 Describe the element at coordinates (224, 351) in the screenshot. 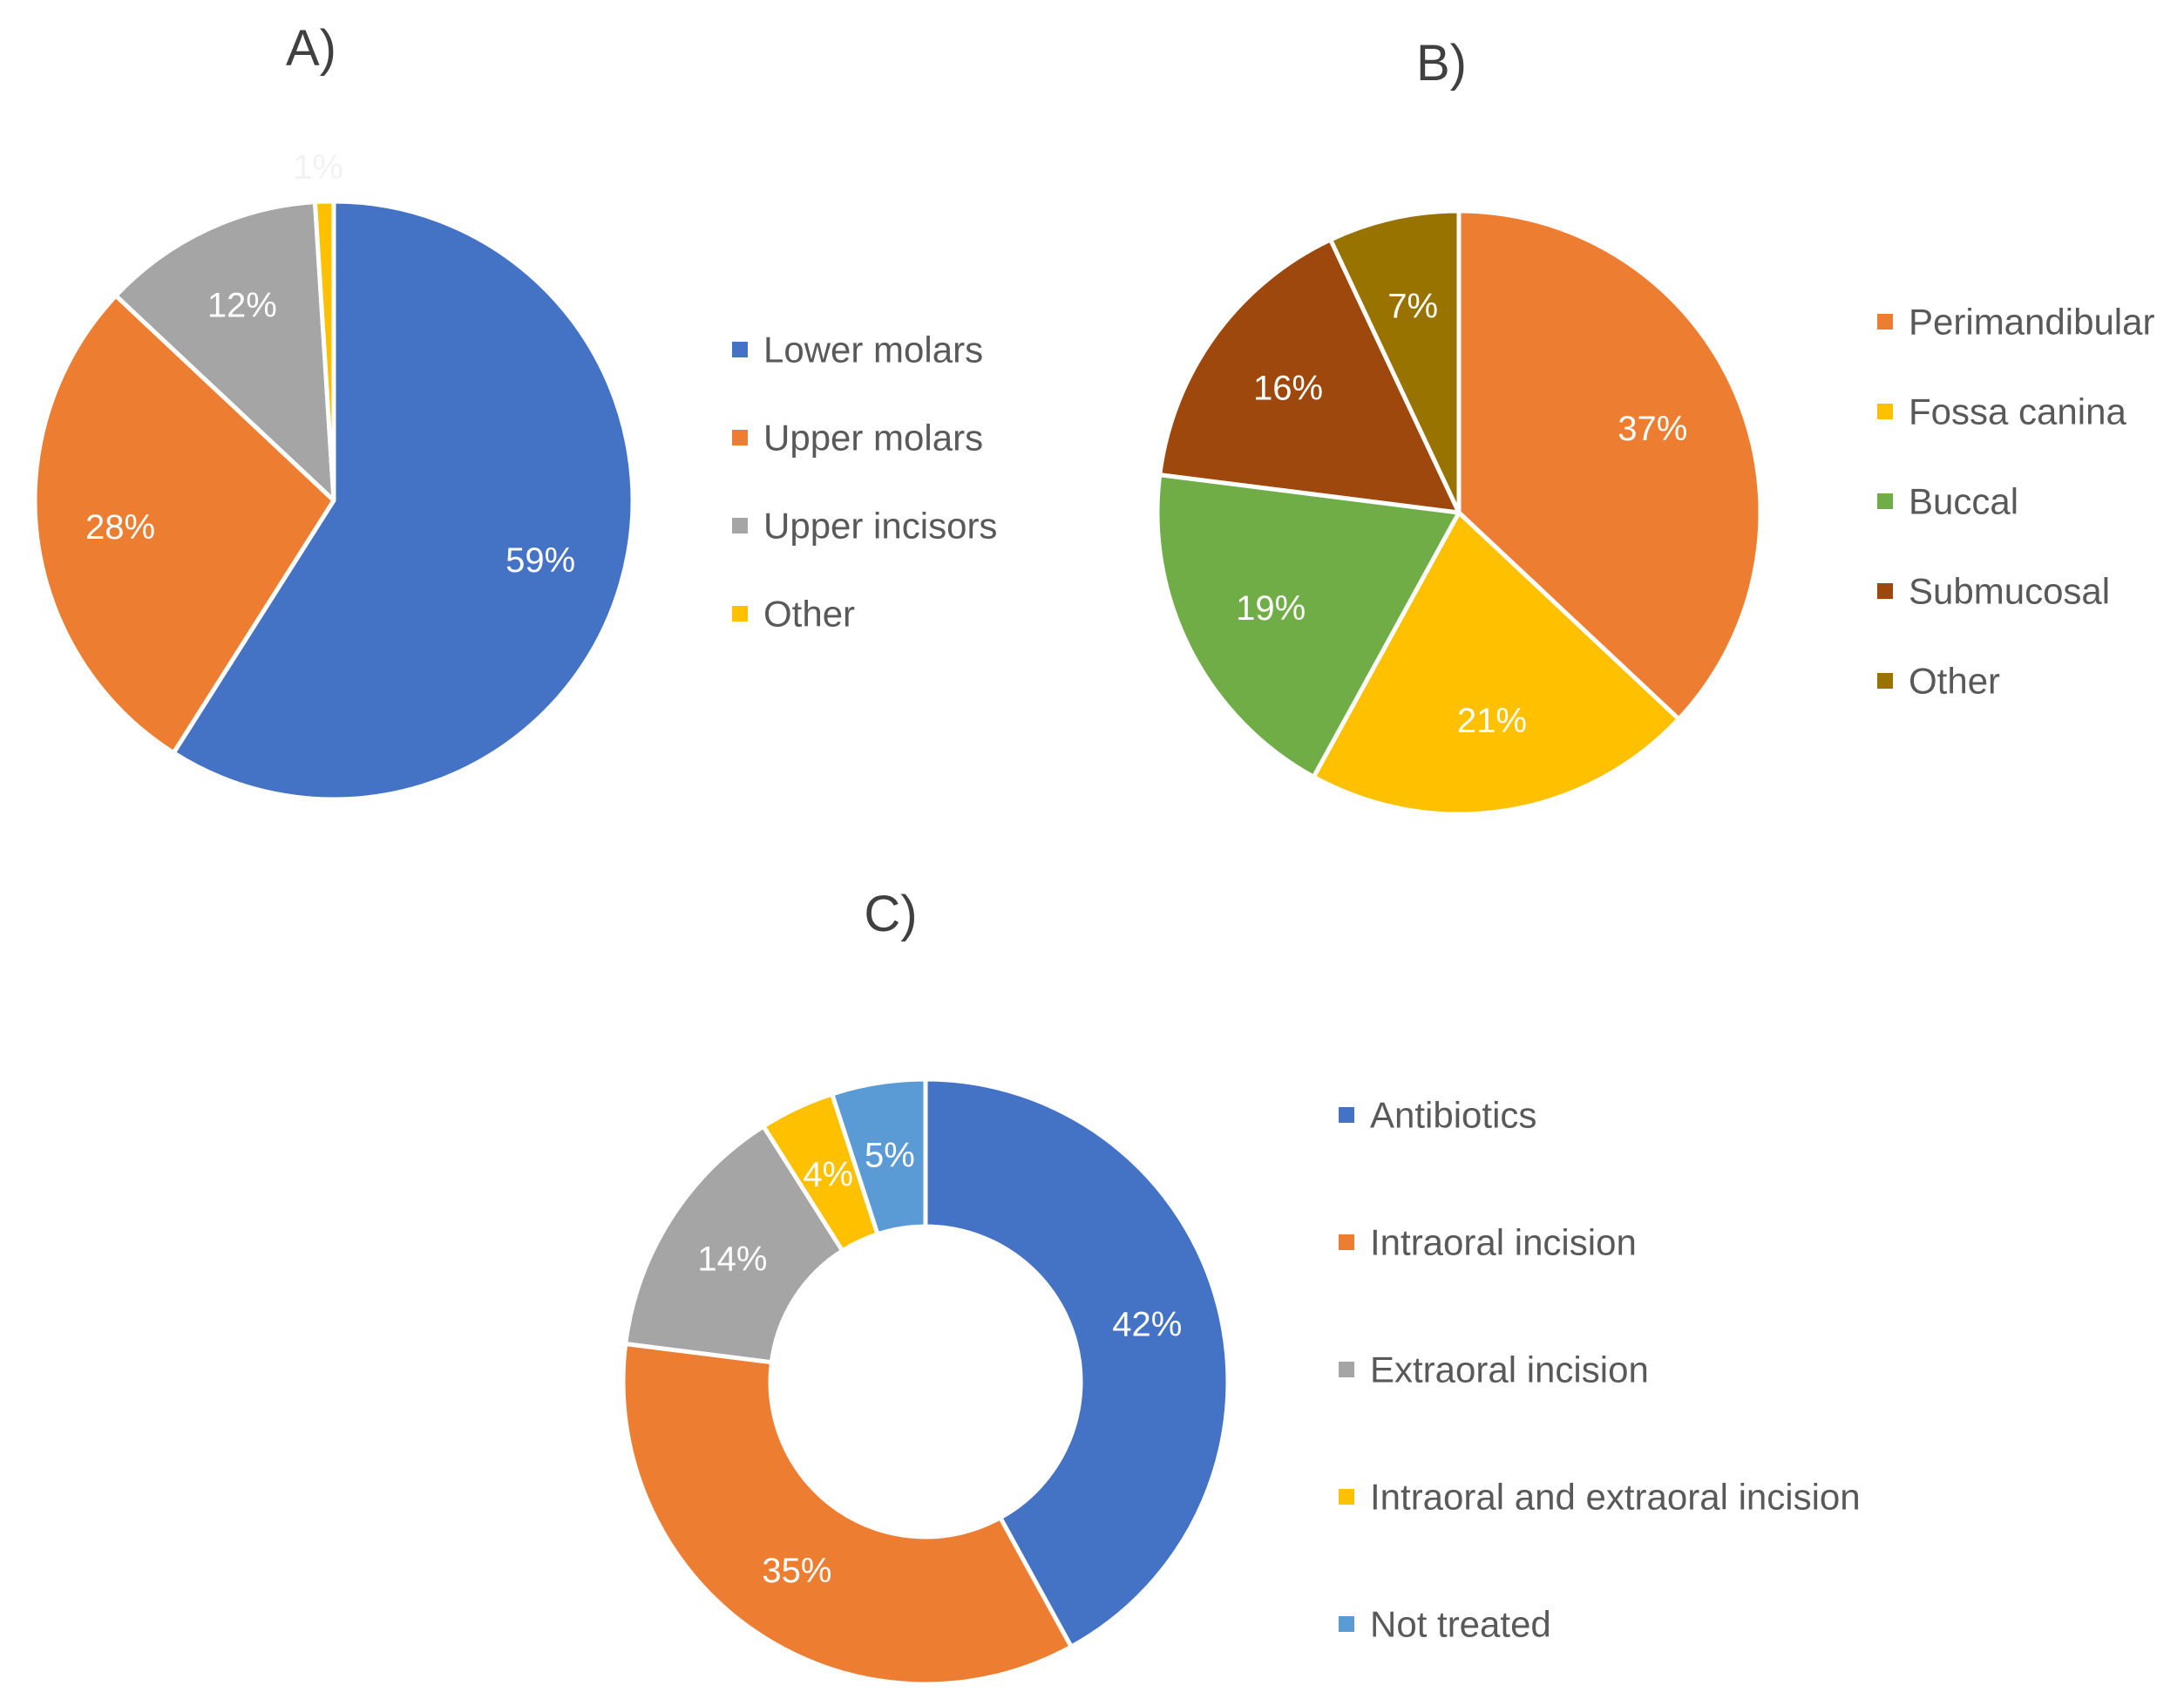

I see `slice-upper-incisors` at that location.